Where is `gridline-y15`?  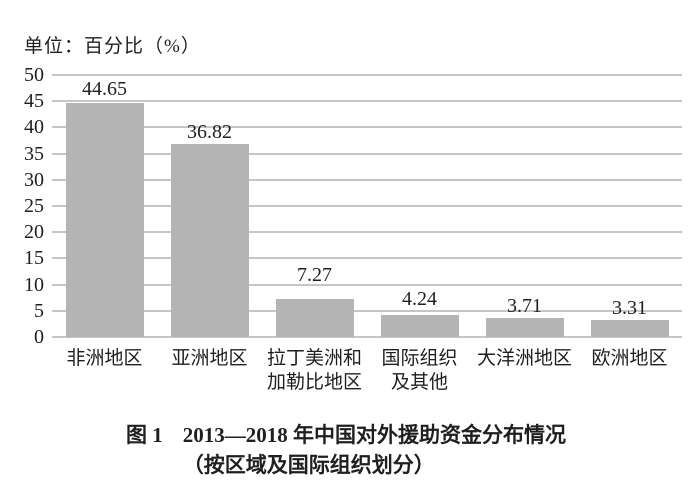
gridline-y15 is located at coordinates (367, 258).